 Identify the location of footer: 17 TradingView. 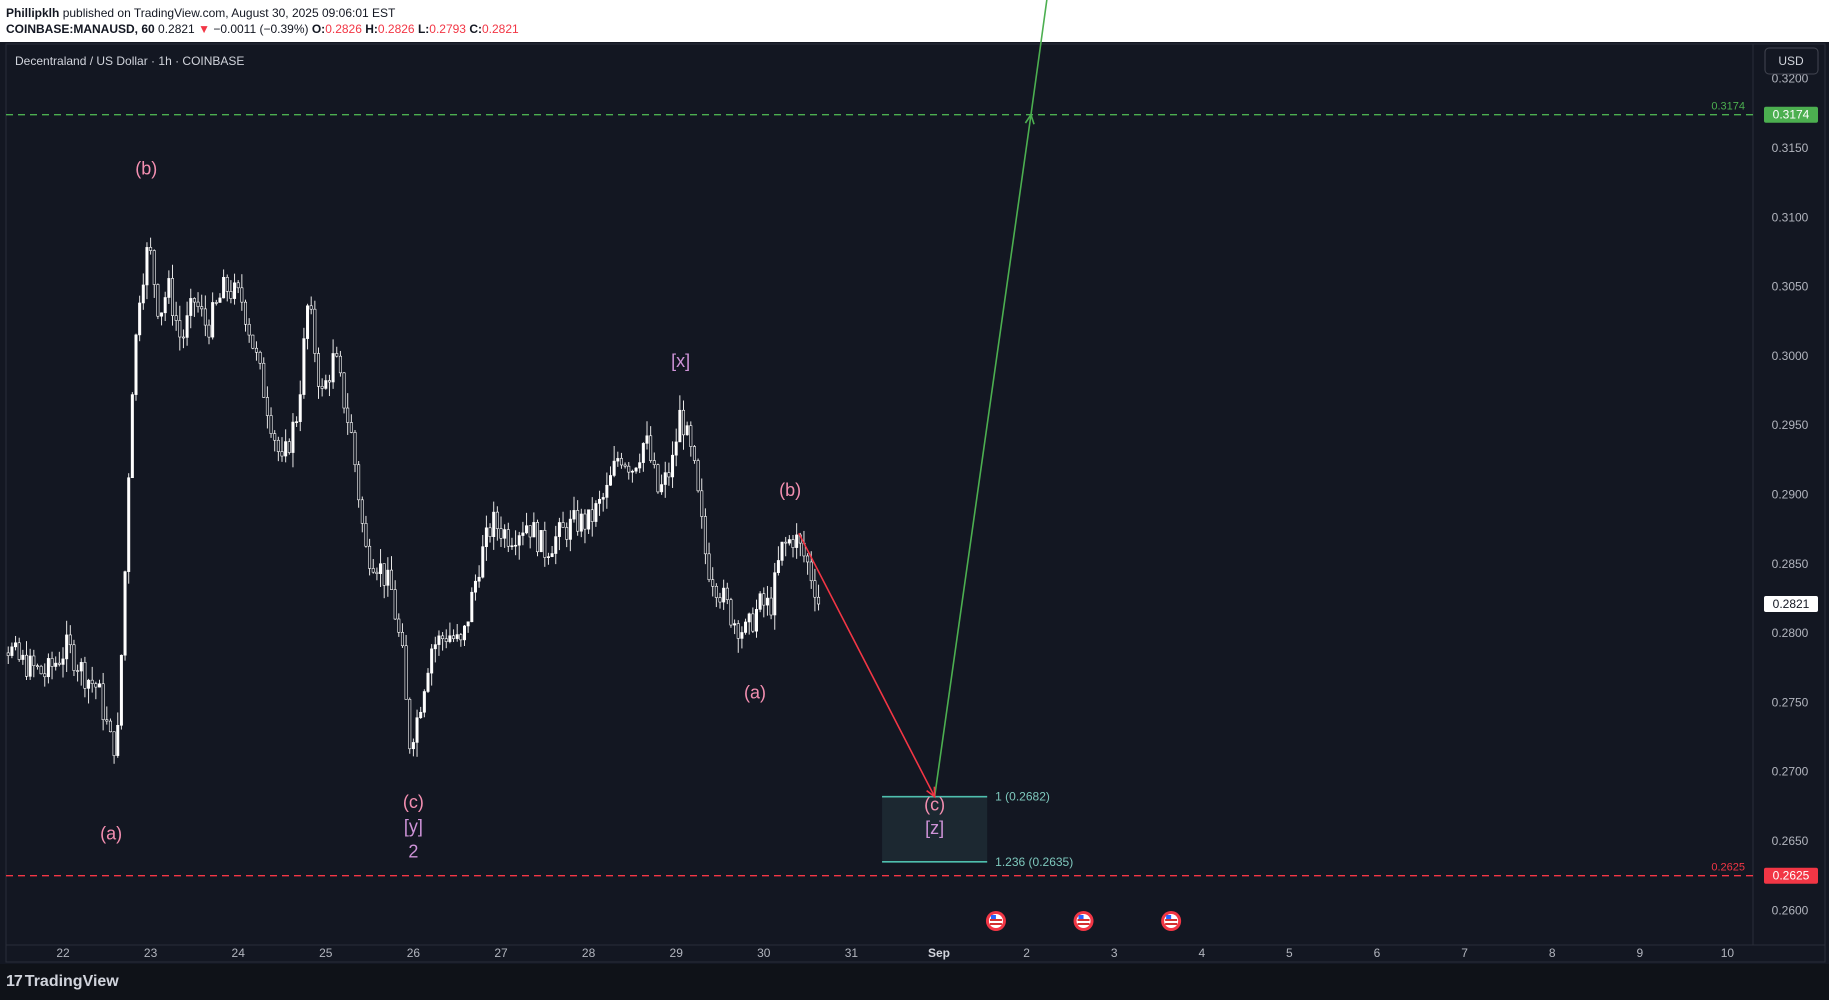
(914, 982).